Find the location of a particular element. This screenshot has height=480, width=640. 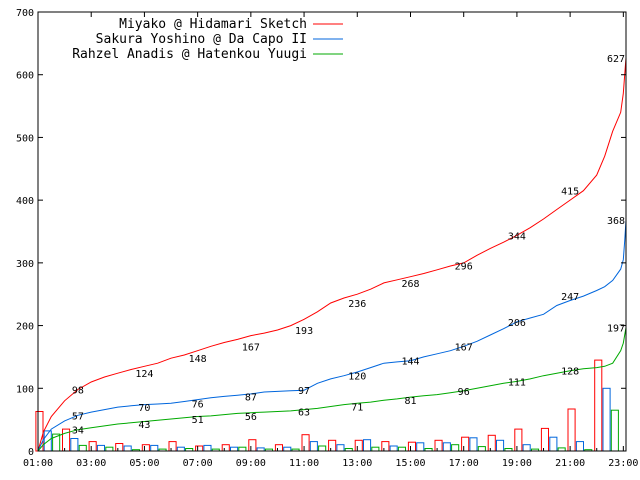

data-label: 71 is located at coordinates (357, 407).